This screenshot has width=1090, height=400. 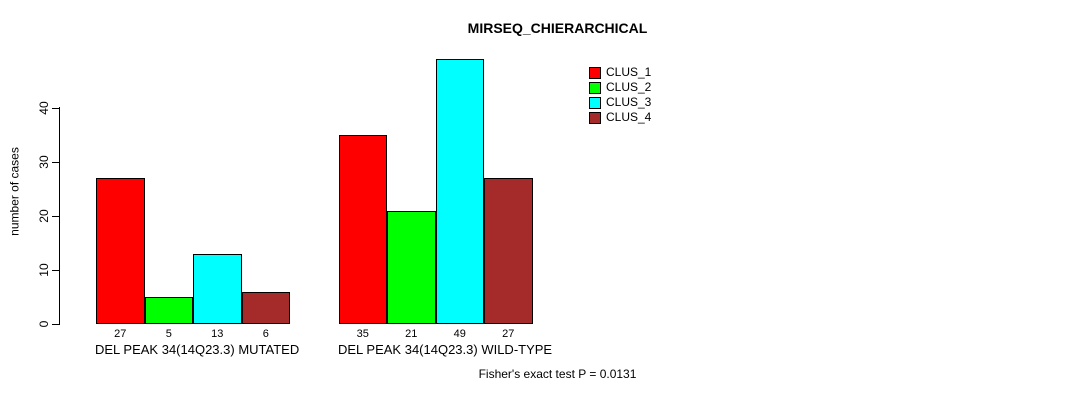 I want to click on bar-value-label: 21, so click(x=411, y=334).